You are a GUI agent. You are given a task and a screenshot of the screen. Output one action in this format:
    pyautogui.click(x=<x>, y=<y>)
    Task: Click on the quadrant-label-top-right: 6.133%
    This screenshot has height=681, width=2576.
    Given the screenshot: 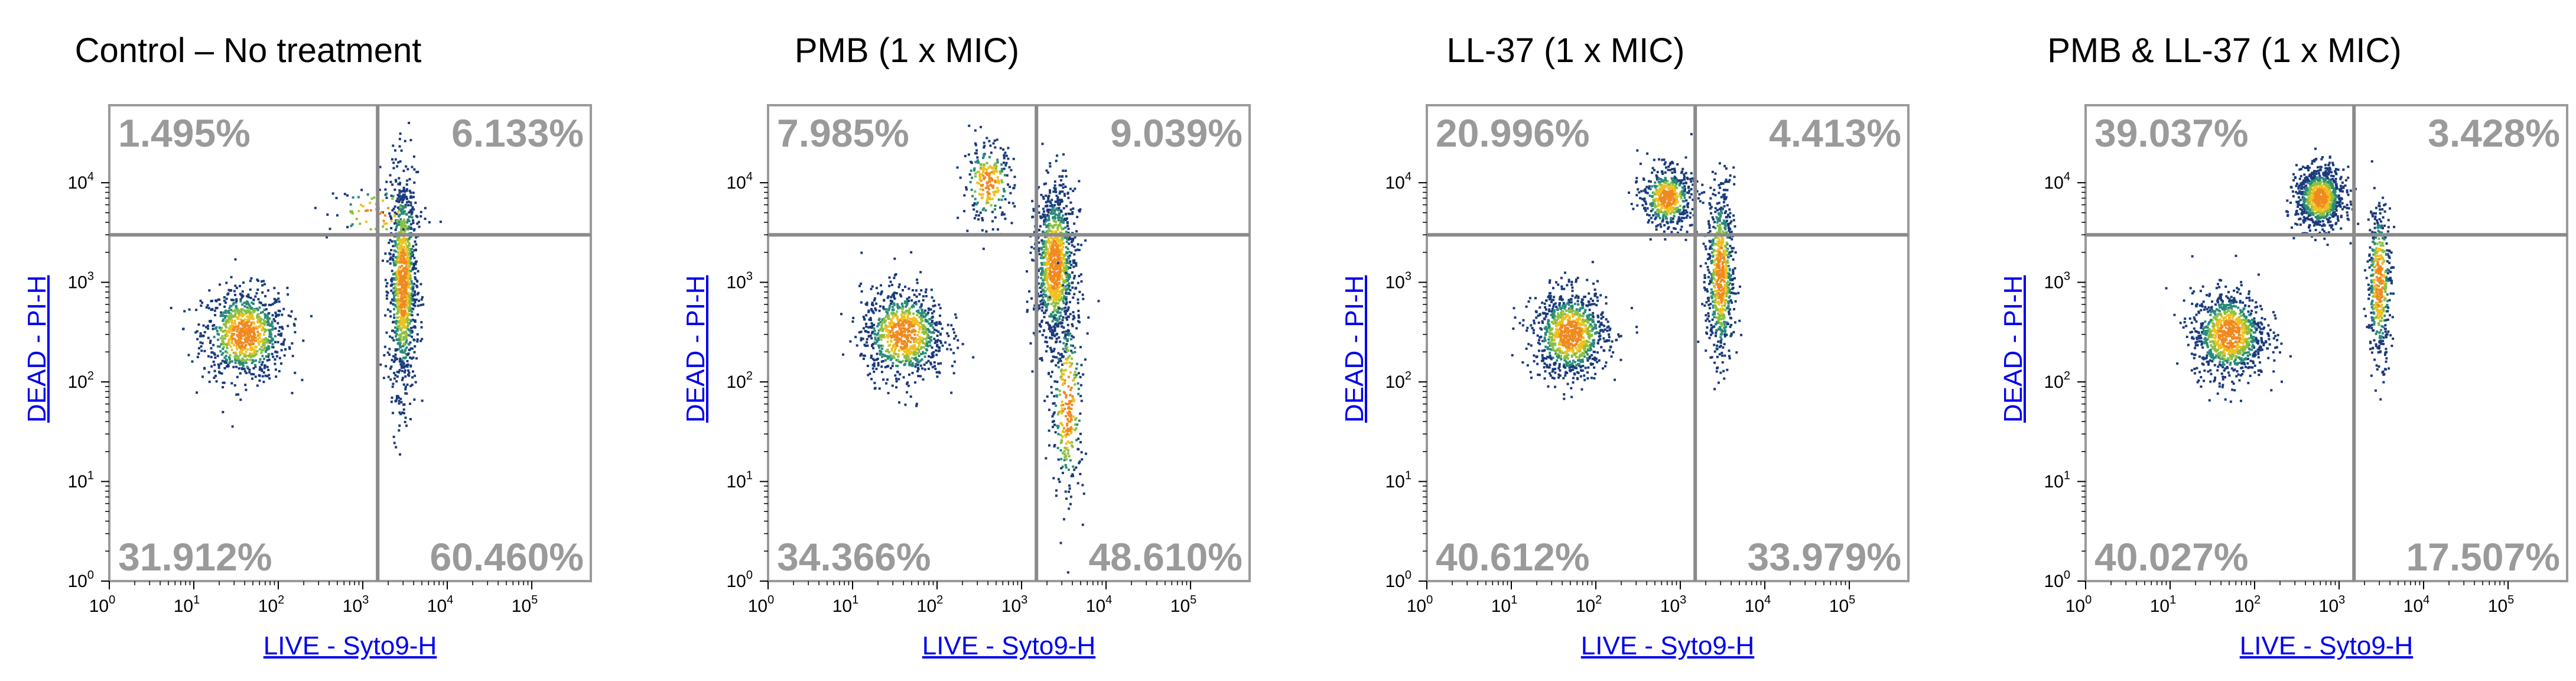 What is the action you would take?
    pyautogui.click(x=517, y=133)
    